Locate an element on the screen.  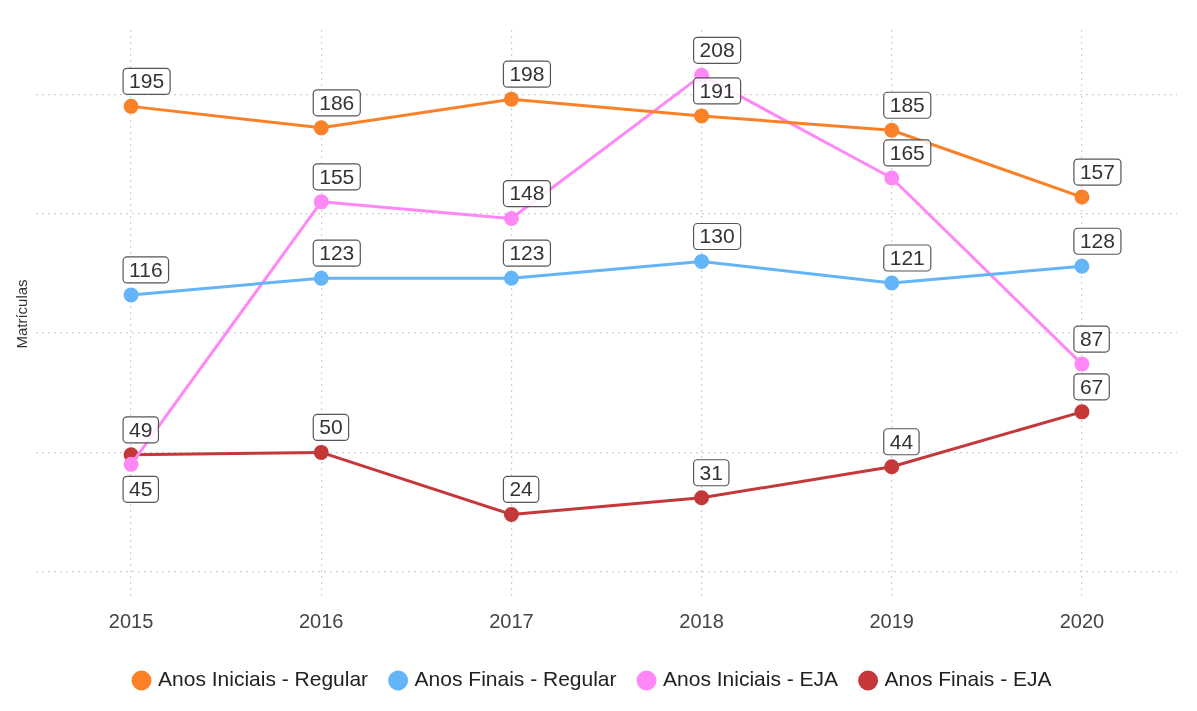
data-label: 208 is located at coordinates (717, 50).